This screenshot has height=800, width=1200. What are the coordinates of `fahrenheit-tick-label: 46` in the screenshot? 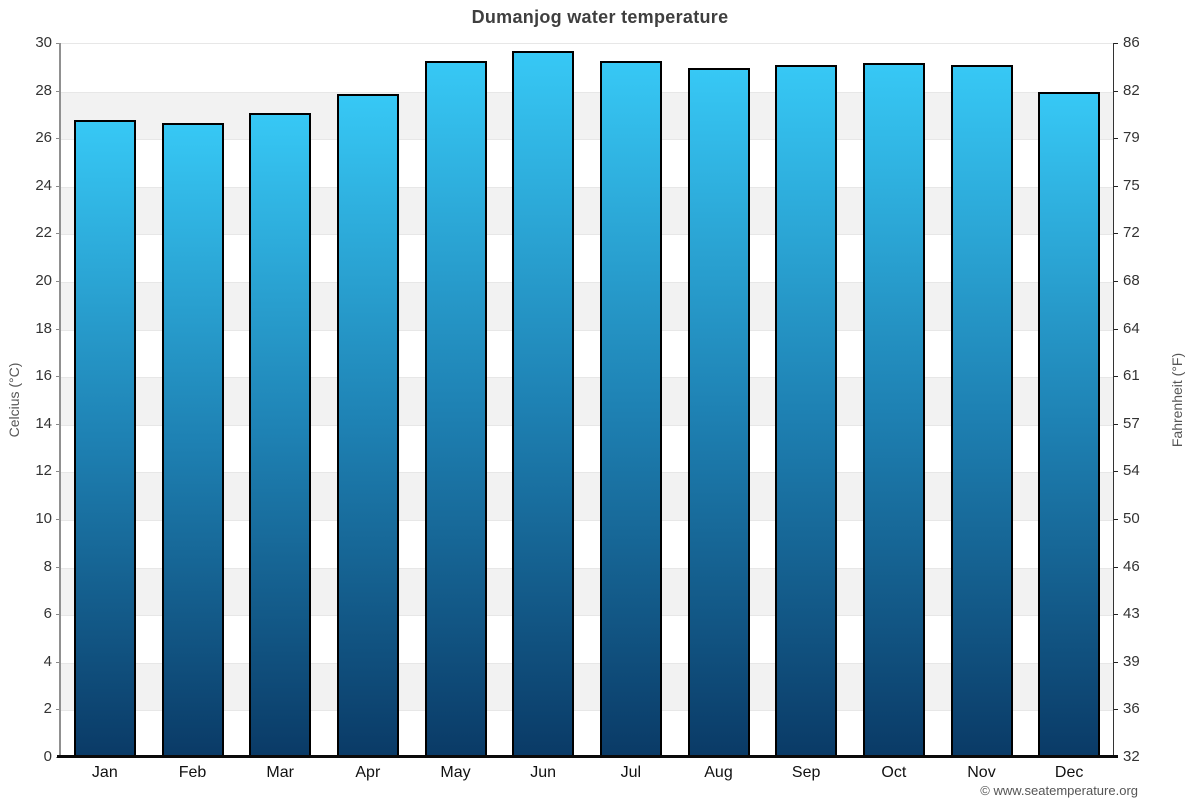 It's located at (1131, 566).